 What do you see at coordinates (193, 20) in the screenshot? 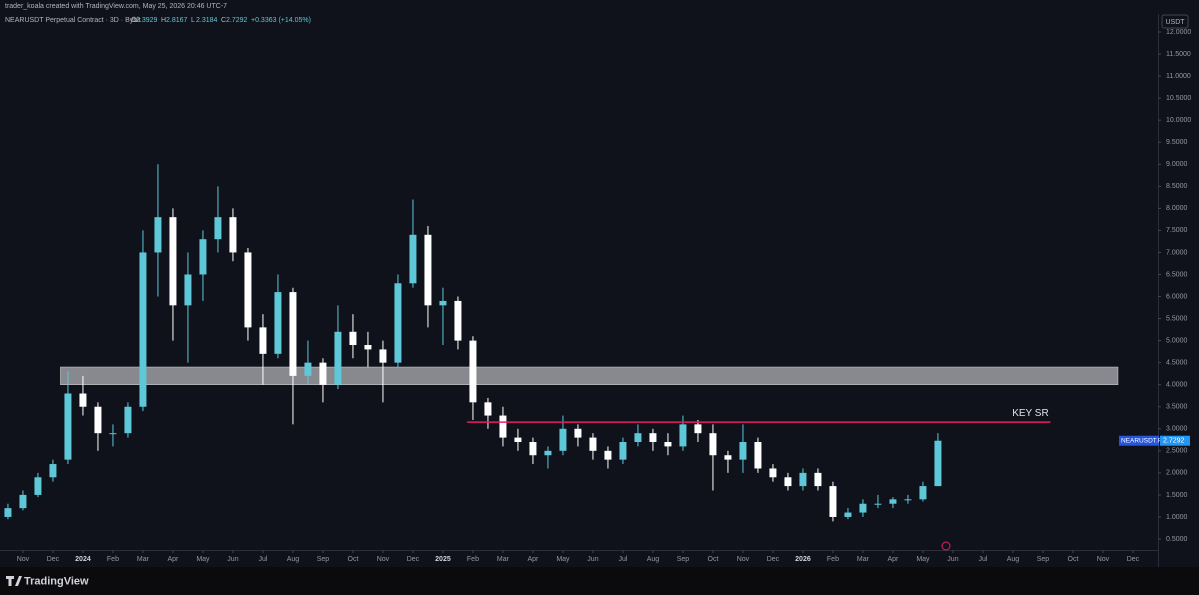
I see `ohlc-label: L` at bounding box center [193, 20].